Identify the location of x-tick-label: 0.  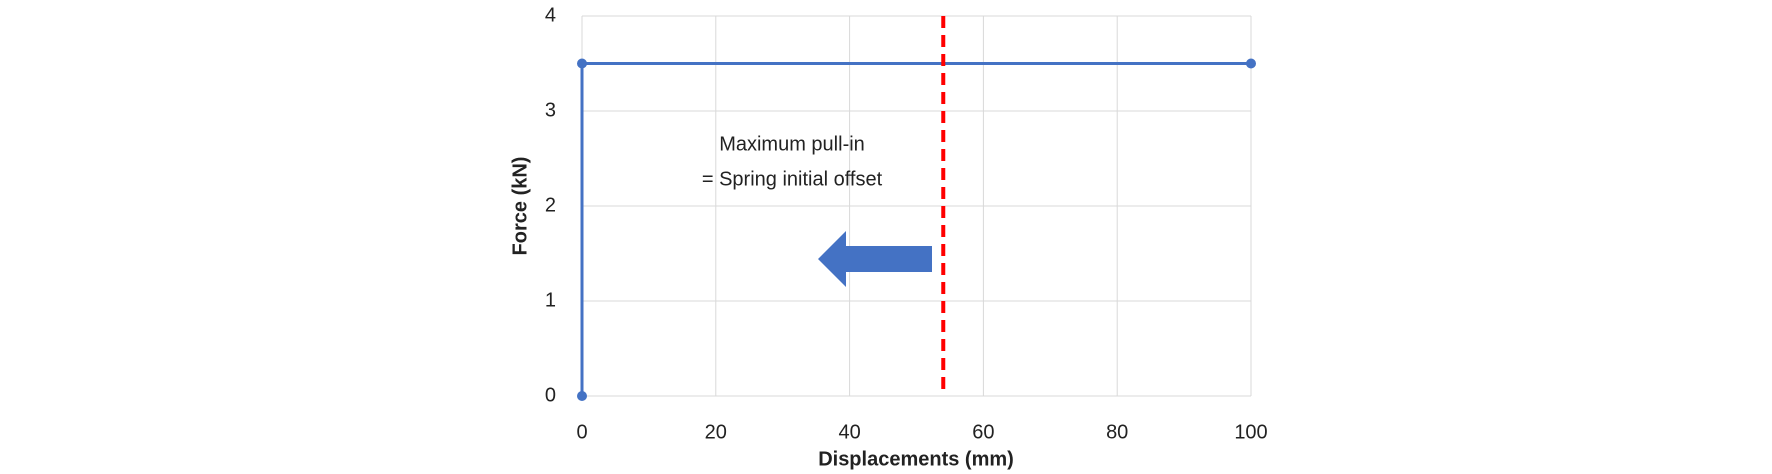
(581, 432).